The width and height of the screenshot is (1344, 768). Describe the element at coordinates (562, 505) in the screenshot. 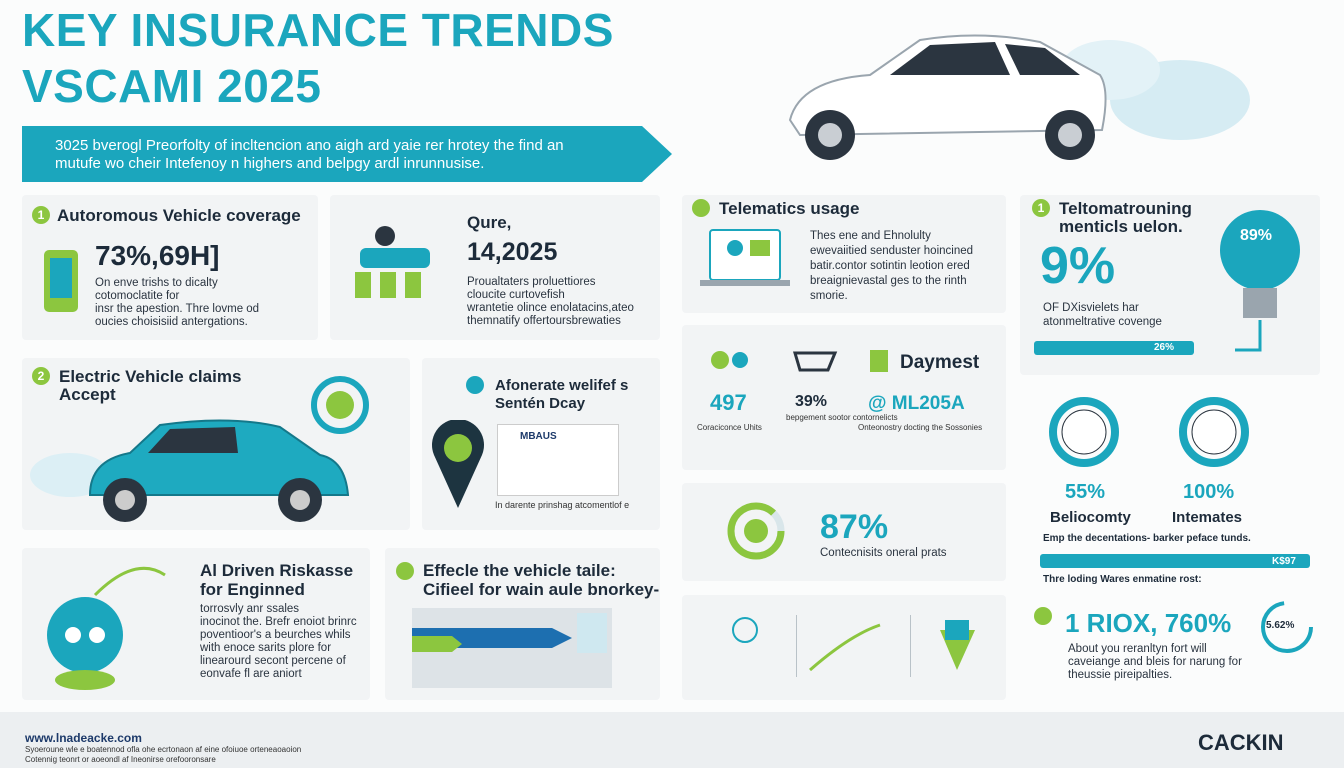

I see `caption: In darente prinshag atcomentlof e` at that location.